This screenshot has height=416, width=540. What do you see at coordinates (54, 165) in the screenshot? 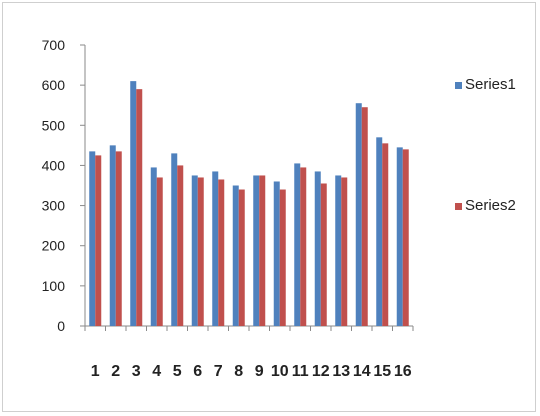
I see `y-tick-label: 400` at bounding box center [54, 165].